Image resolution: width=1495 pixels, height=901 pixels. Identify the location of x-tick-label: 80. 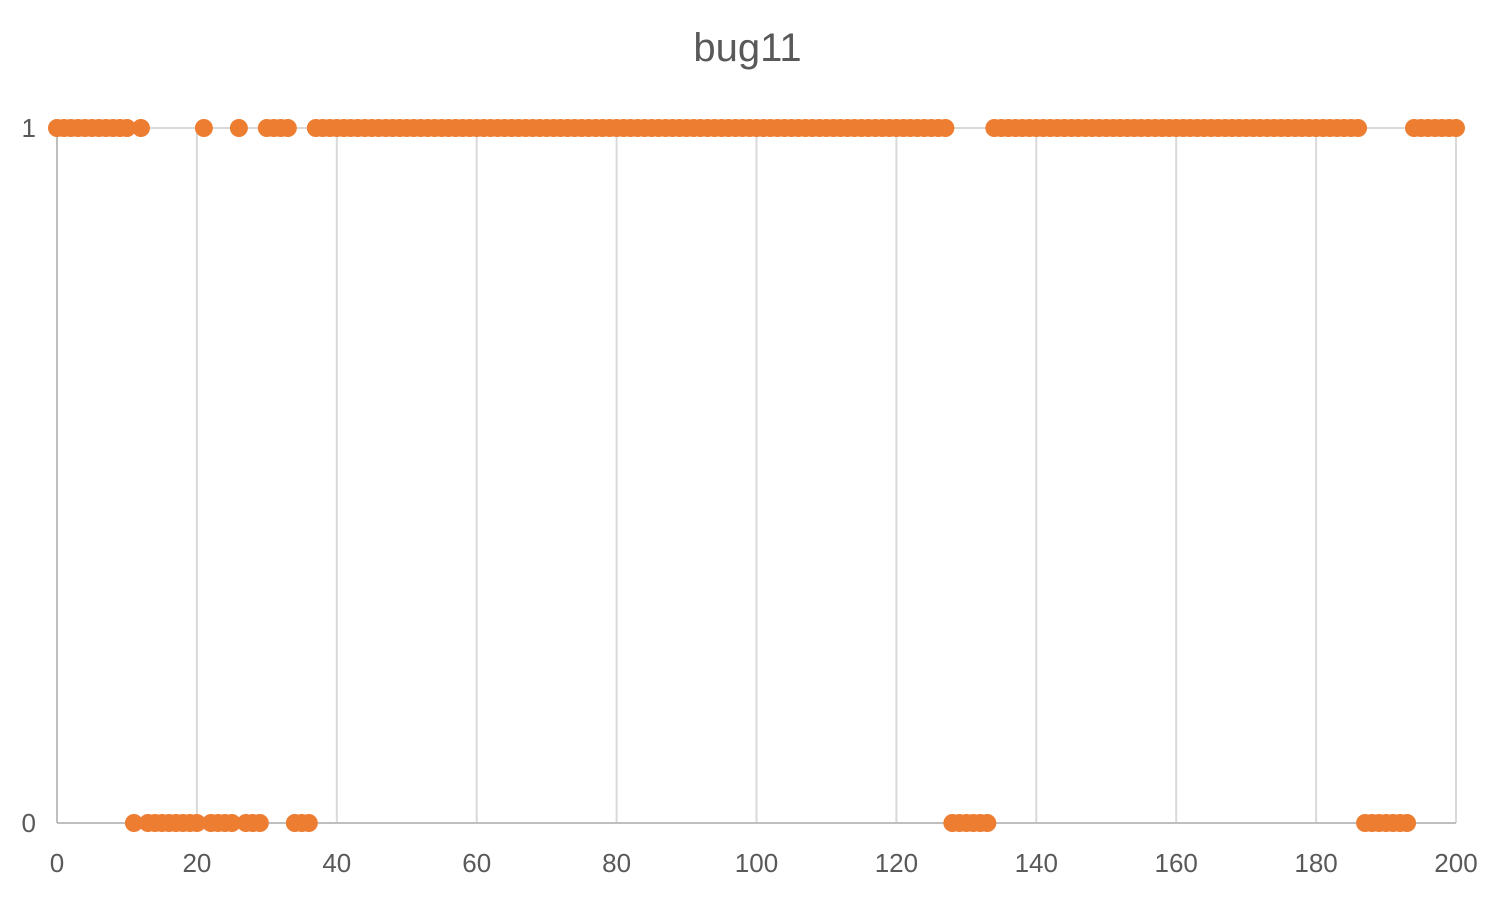
(616, 863).